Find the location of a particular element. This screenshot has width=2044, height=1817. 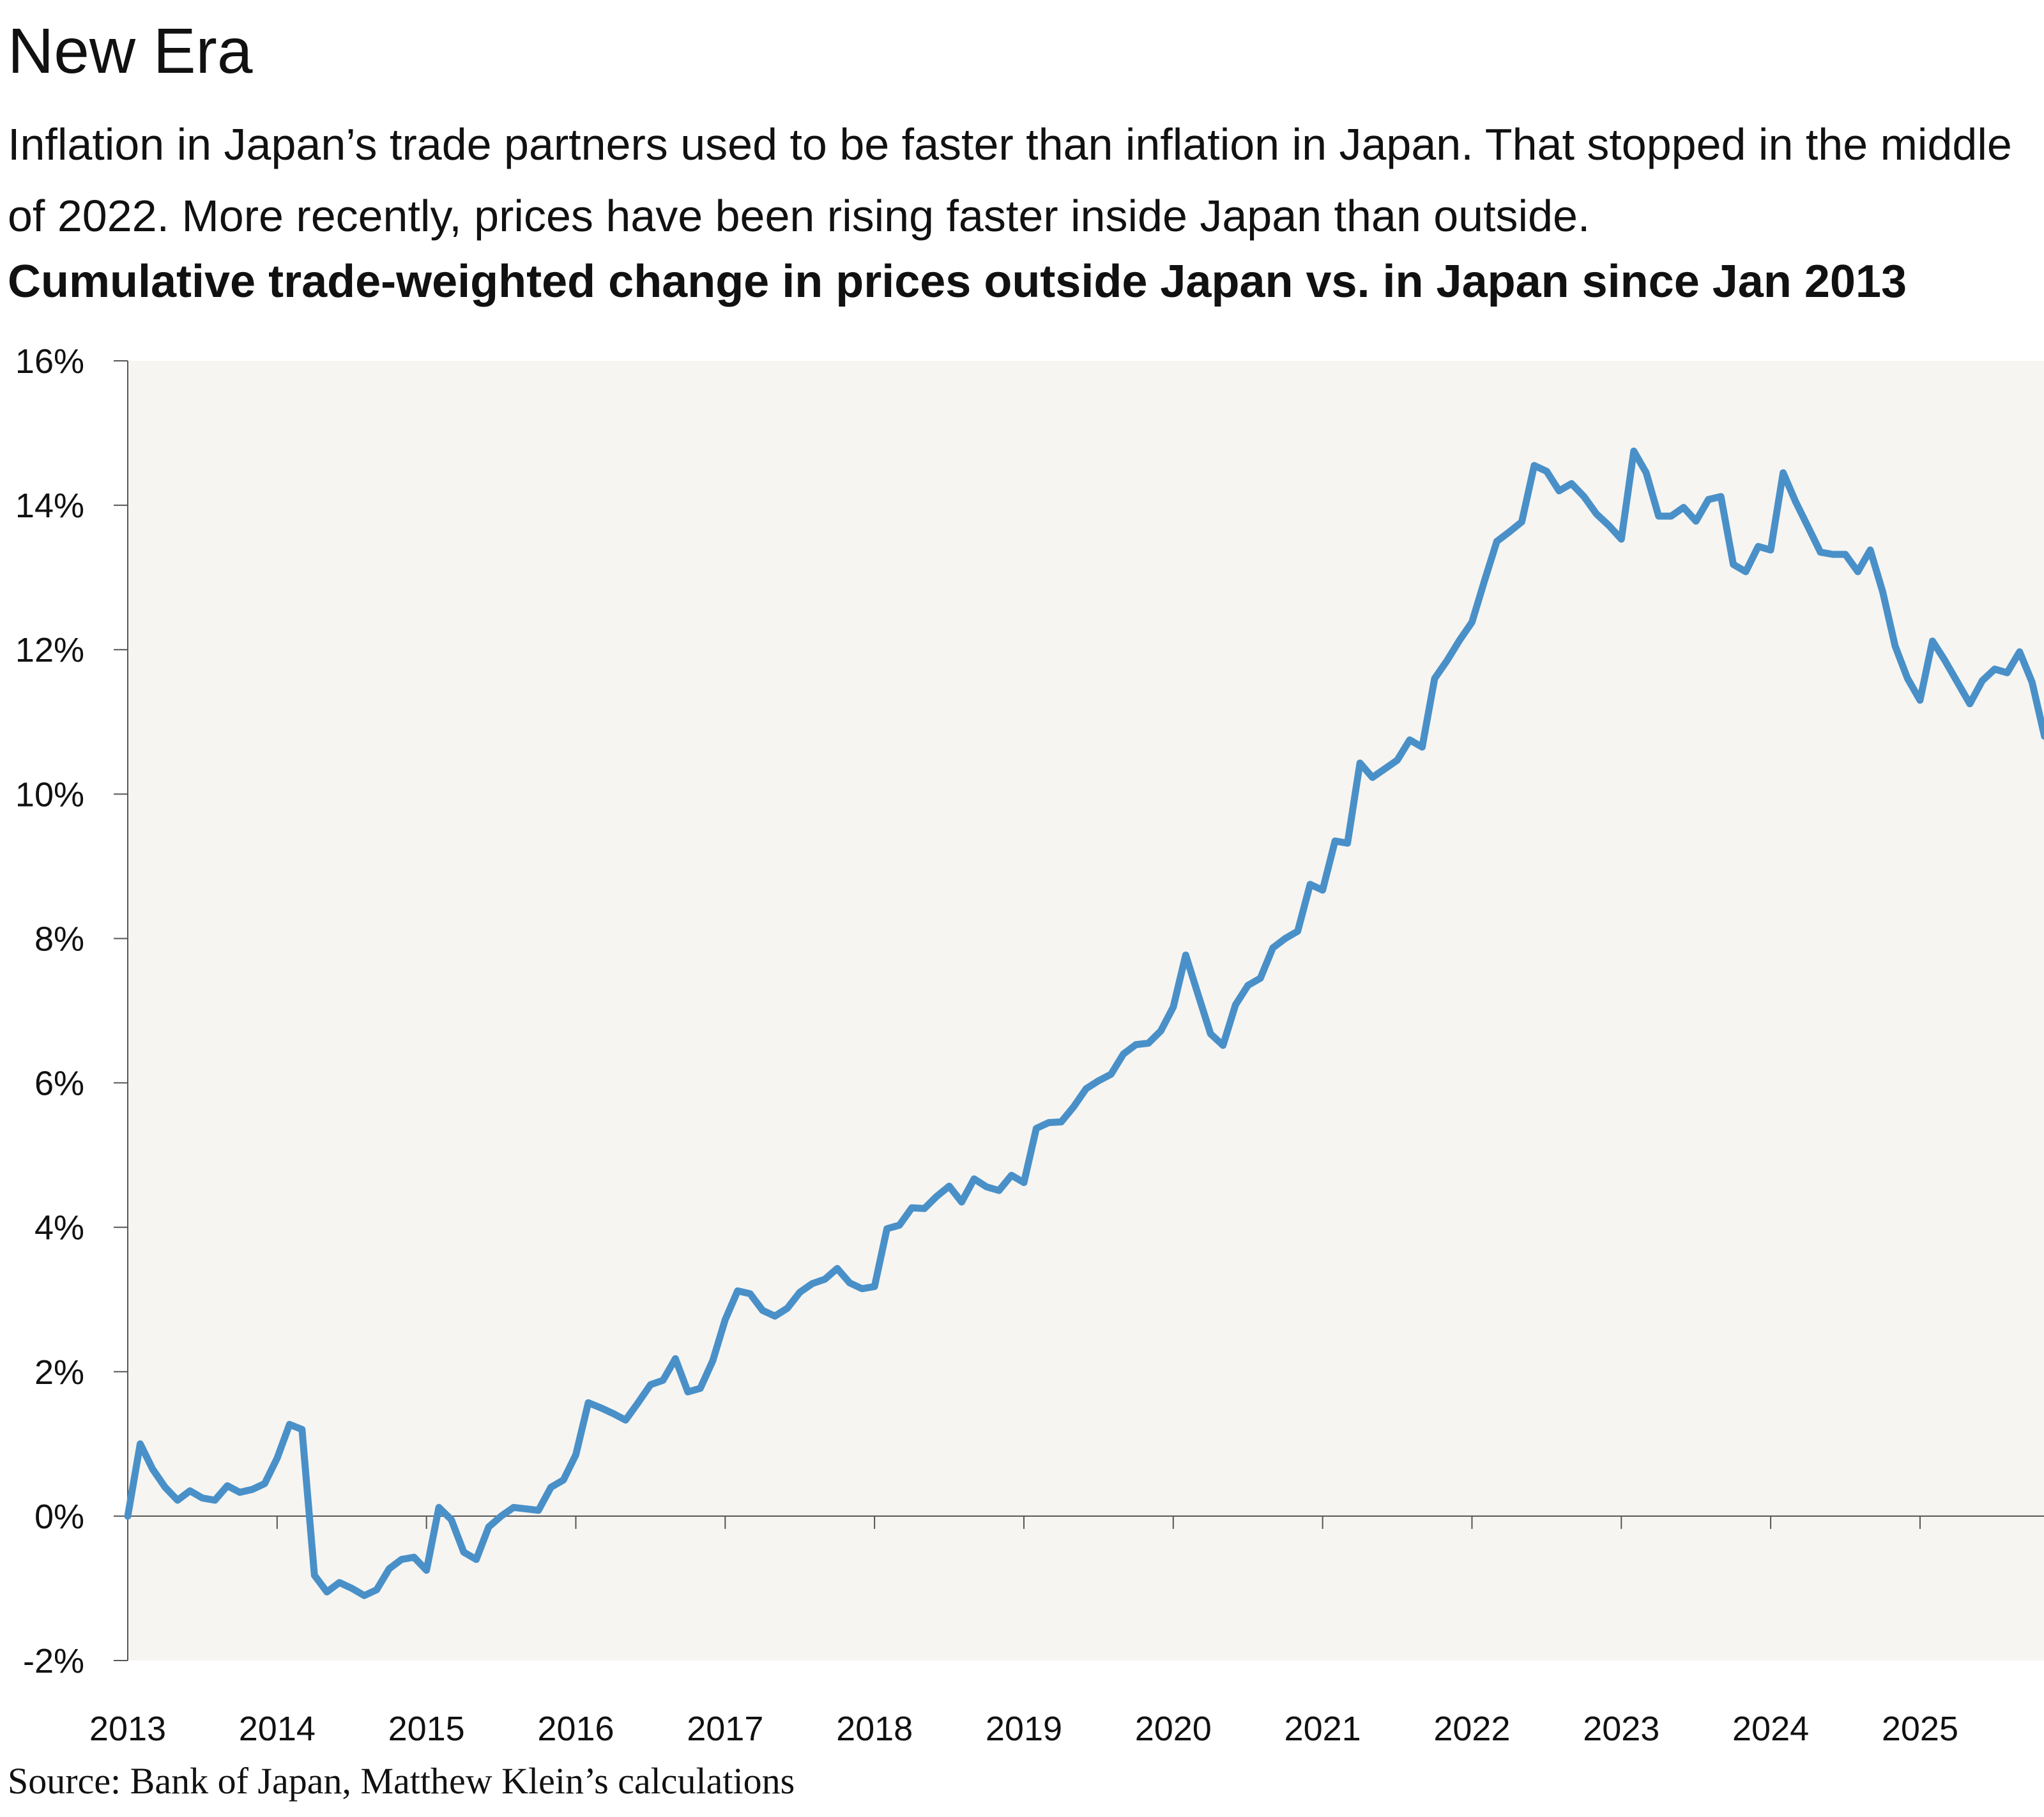

x-tick-label: 2019 is located at coordinates (1024, 1729).